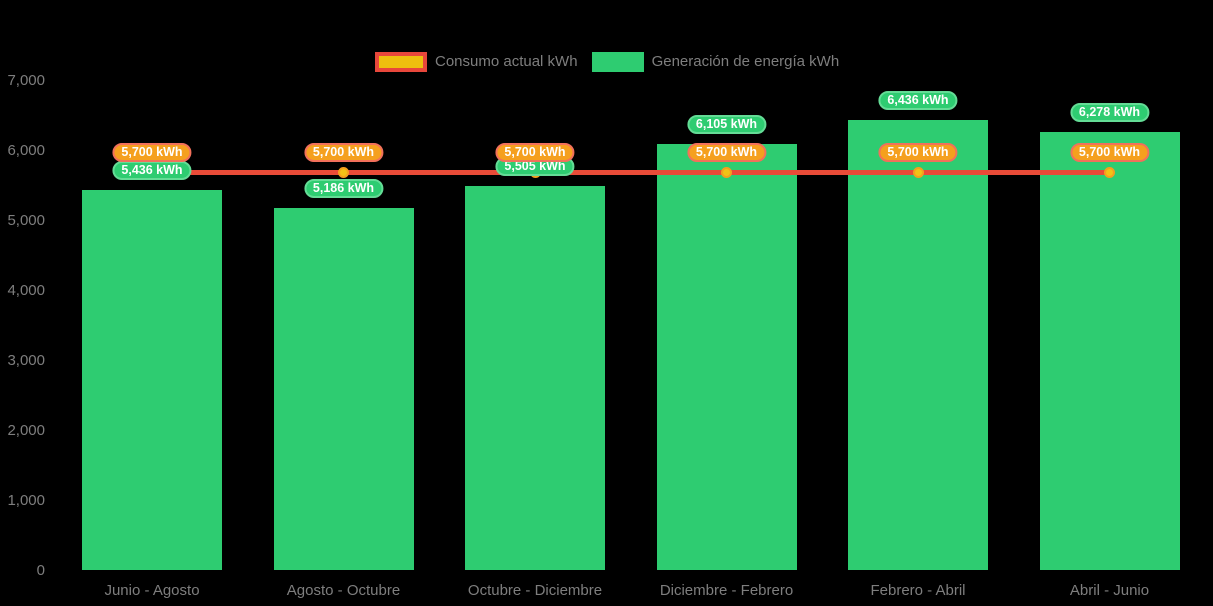 The image size is (1213, 606). Describe the element at coordinates (1109, 112) in the screenshot. I see `generation-value-label: 6,278 kWh` at that location.